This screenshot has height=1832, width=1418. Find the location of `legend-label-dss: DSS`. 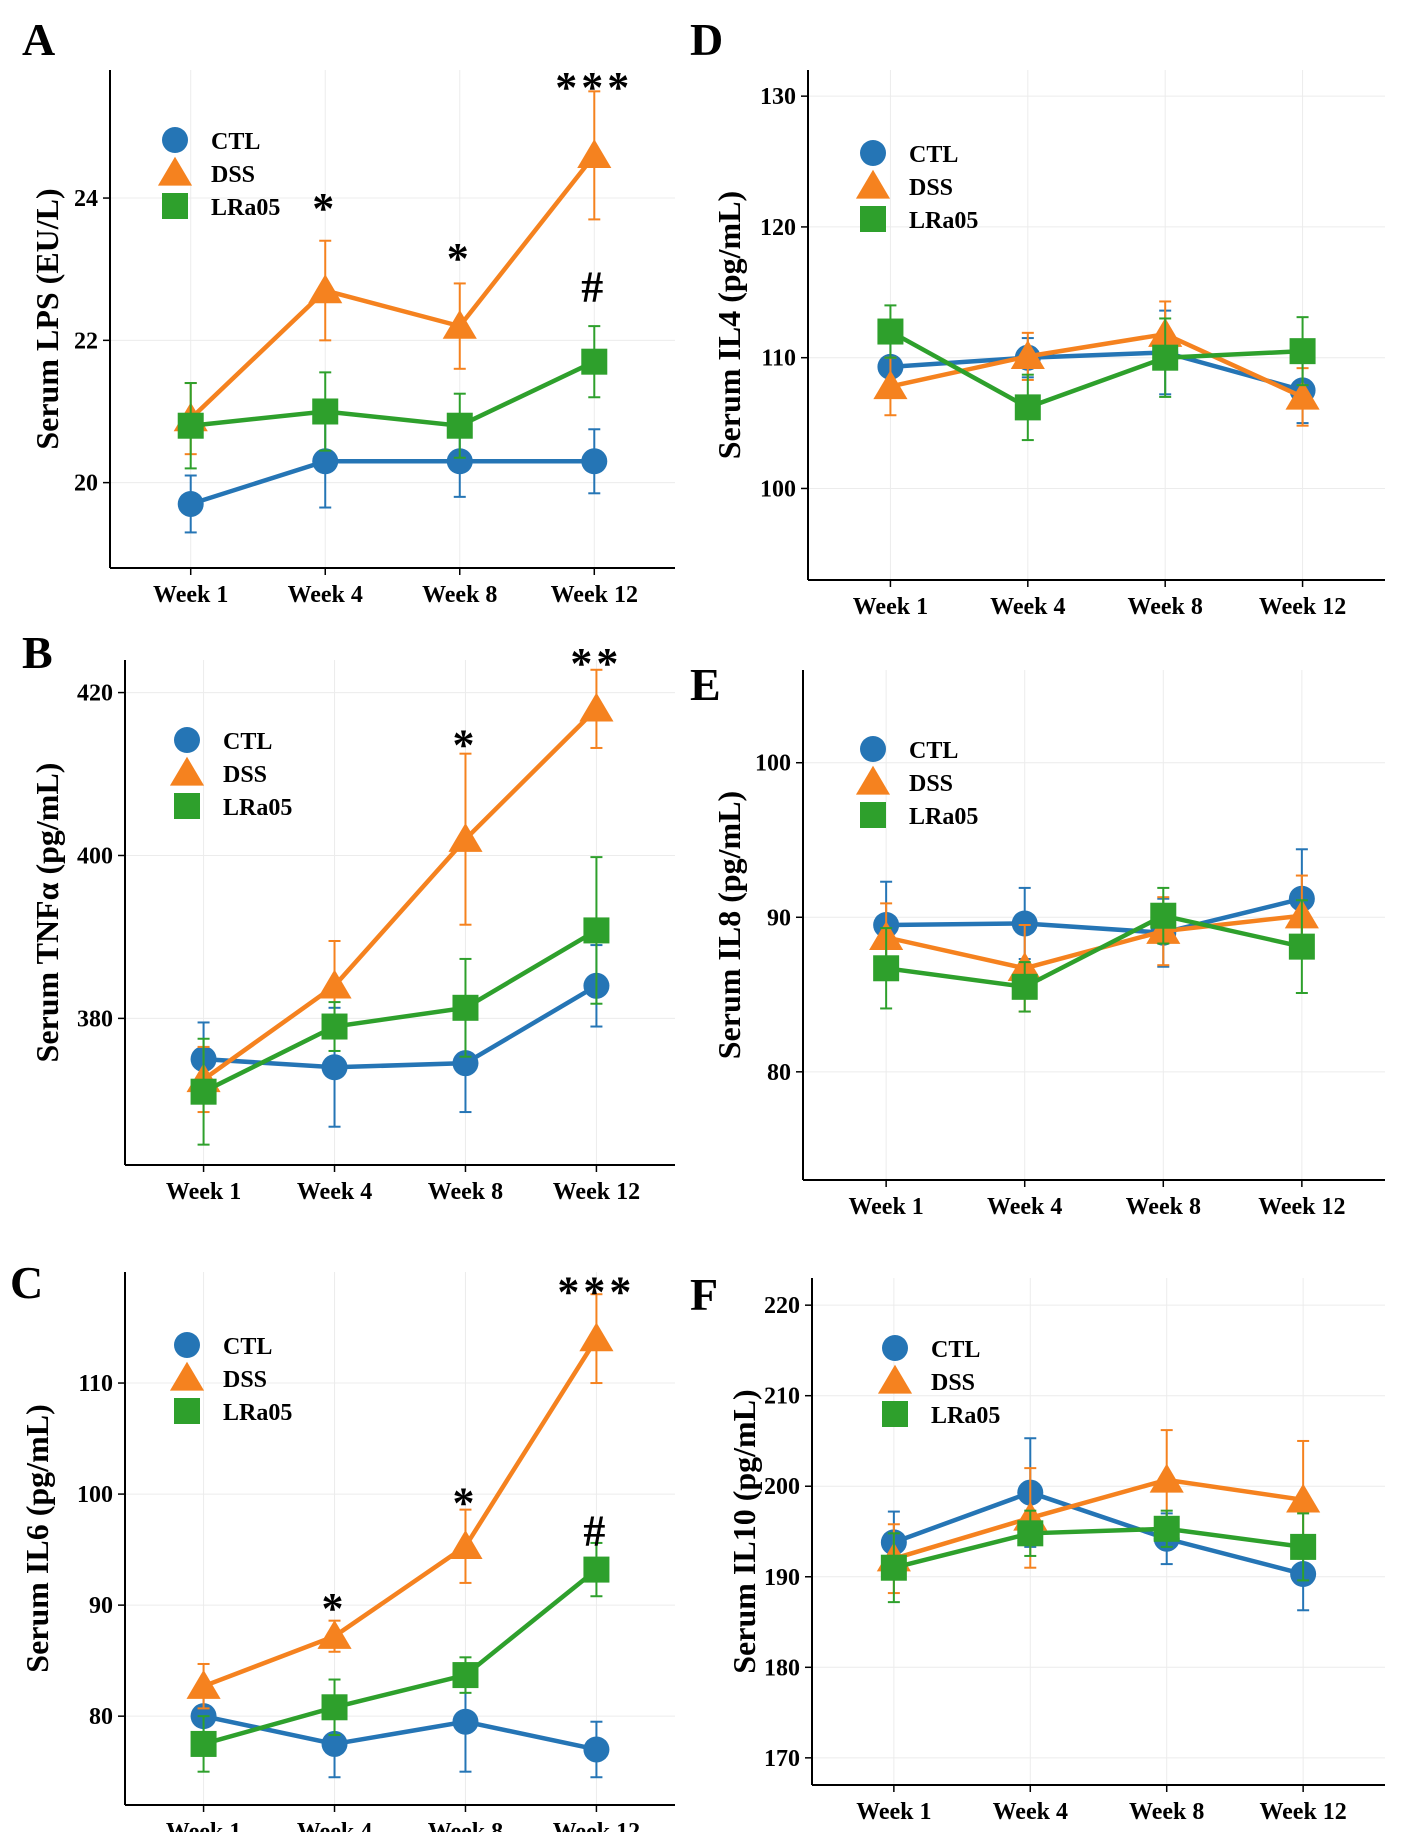

legend-label-dss: DSS is located at coordinates (245, 775).